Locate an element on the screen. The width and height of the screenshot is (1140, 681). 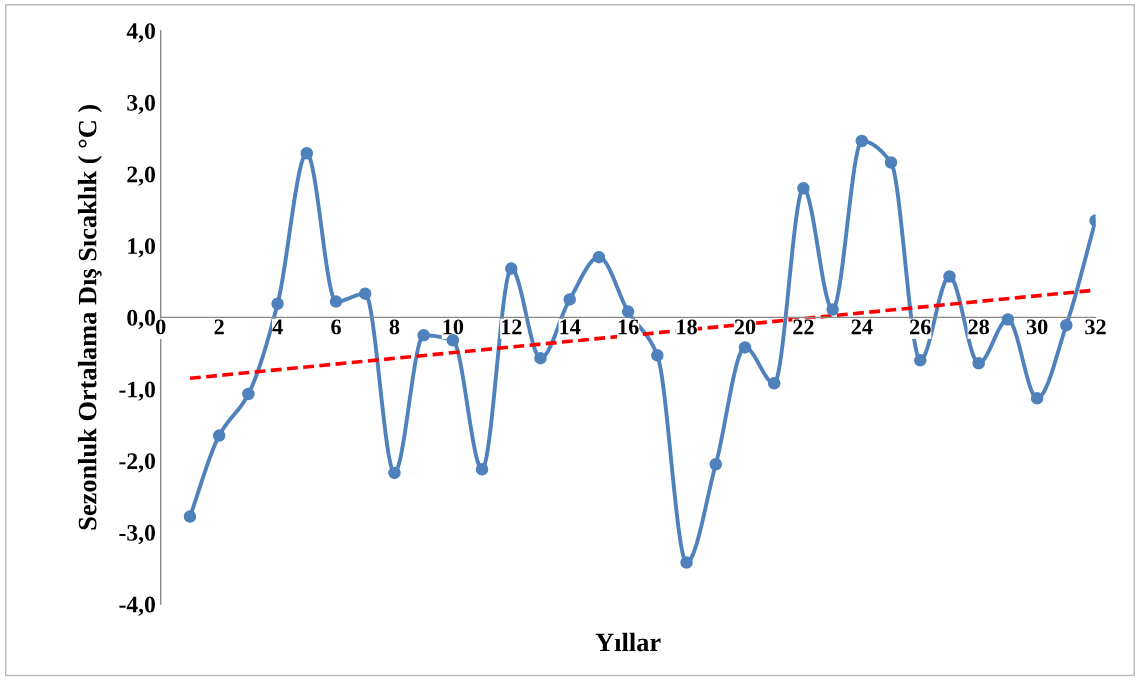
x-tick-label: 32 is located at coordinates (1095, 327).